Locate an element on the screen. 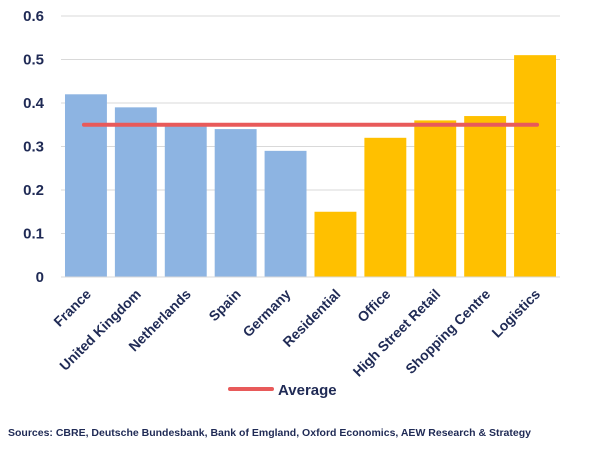  y-tick-label: 0.3 is located at coordinates (33, 147).